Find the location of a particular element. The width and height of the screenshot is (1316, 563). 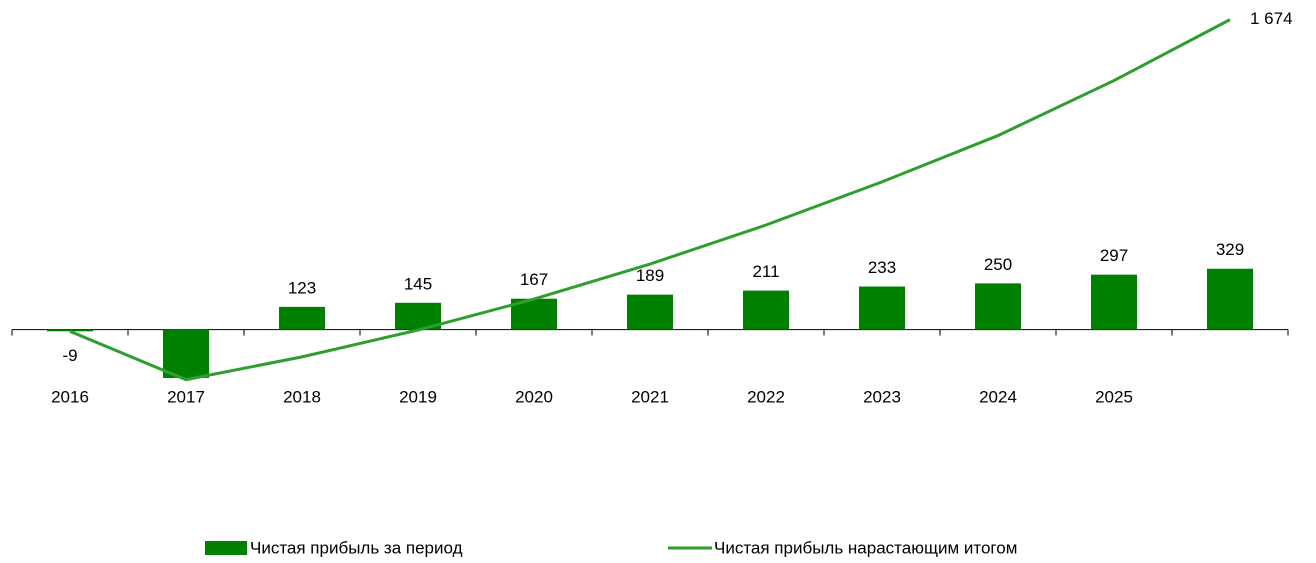

data-label: 123 is located at coordinates (302, 287).